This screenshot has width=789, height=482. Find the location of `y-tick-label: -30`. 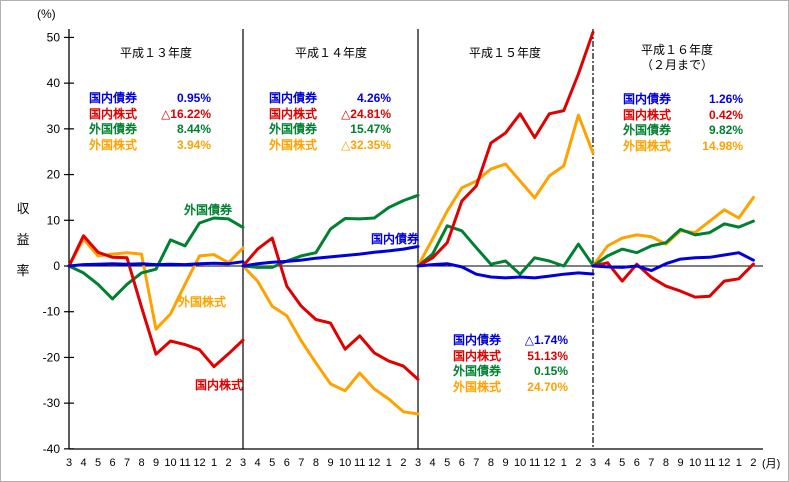

y-tick-label: -30 is located at coordinates (52, 403).